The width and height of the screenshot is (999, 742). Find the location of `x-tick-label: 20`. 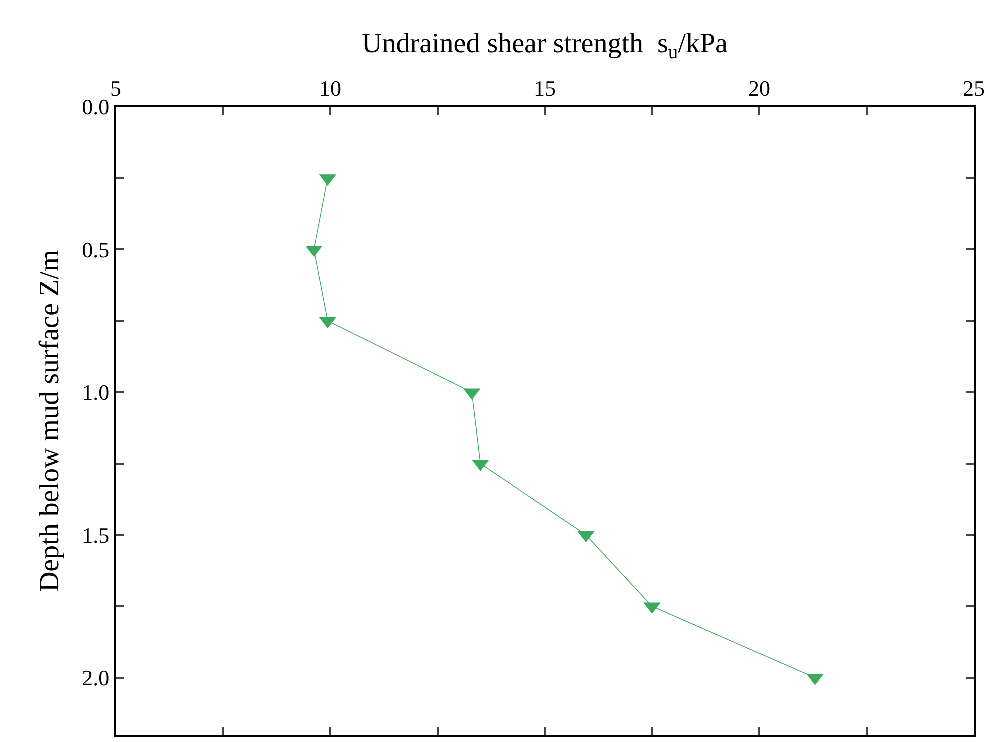

x-tick-label: 20 is located at coordinates (759, 89).